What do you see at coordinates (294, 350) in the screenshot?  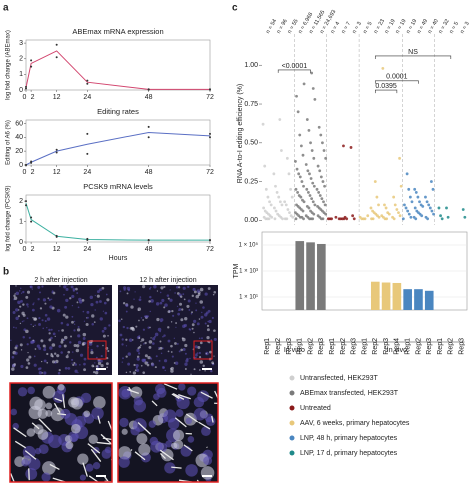 I see `group-label: In vitro` at bounding box center [294, 350].